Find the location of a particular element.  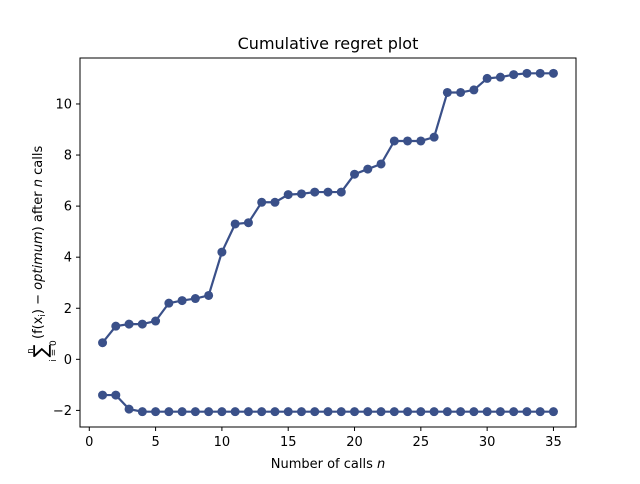

y-label-expression: (f(xi) − optimum) after n calls is located at coordinates (39, 242).